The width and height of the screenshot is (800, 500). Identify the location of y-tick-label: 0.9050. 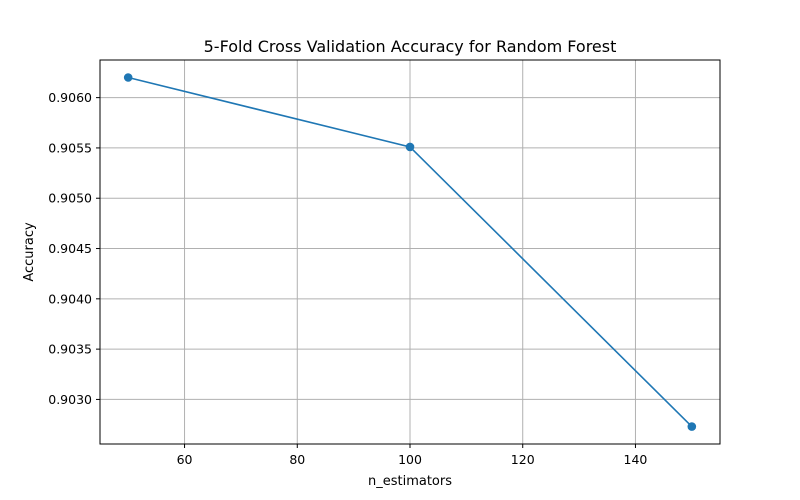
(70, 198).